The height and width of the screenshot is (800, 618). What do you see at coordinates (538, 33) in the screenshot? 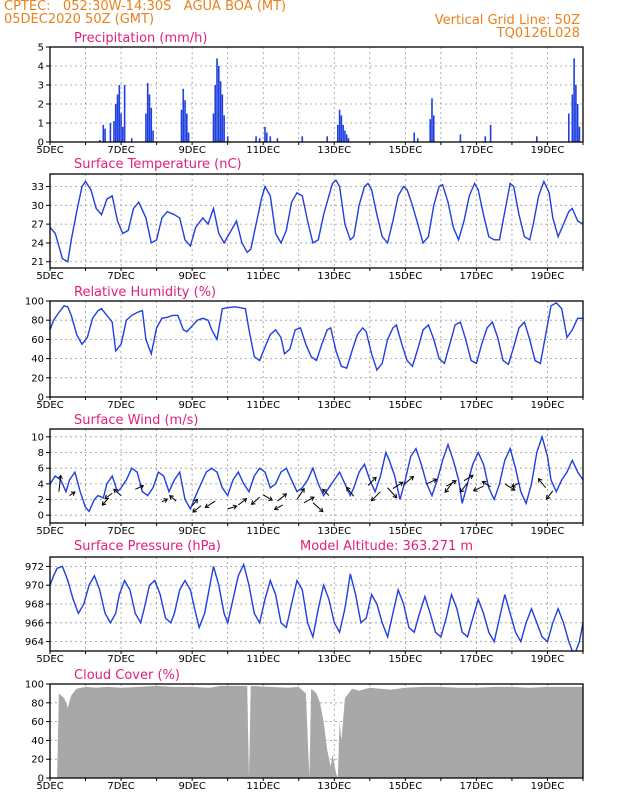
I see `header-model-id: TQ0126L028` at bounding box center [538, 33].